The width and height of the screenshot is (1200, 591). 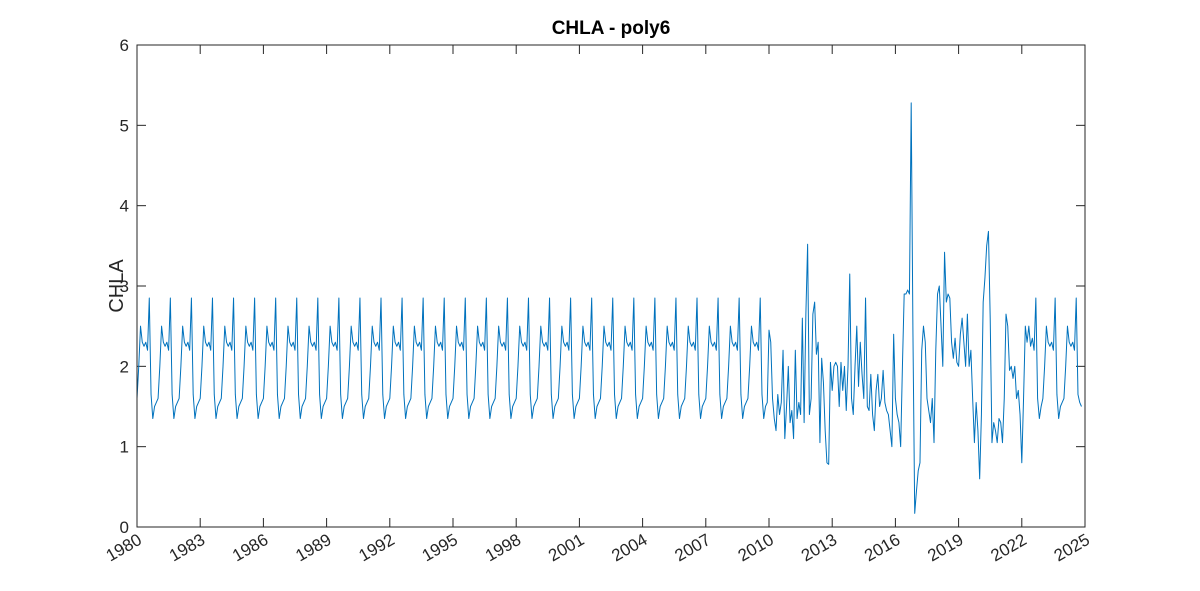 What do you see at coordinates (124, 45) in the screenshot?
I see `y-tick-label: 6` at bounding box center [124, 45].